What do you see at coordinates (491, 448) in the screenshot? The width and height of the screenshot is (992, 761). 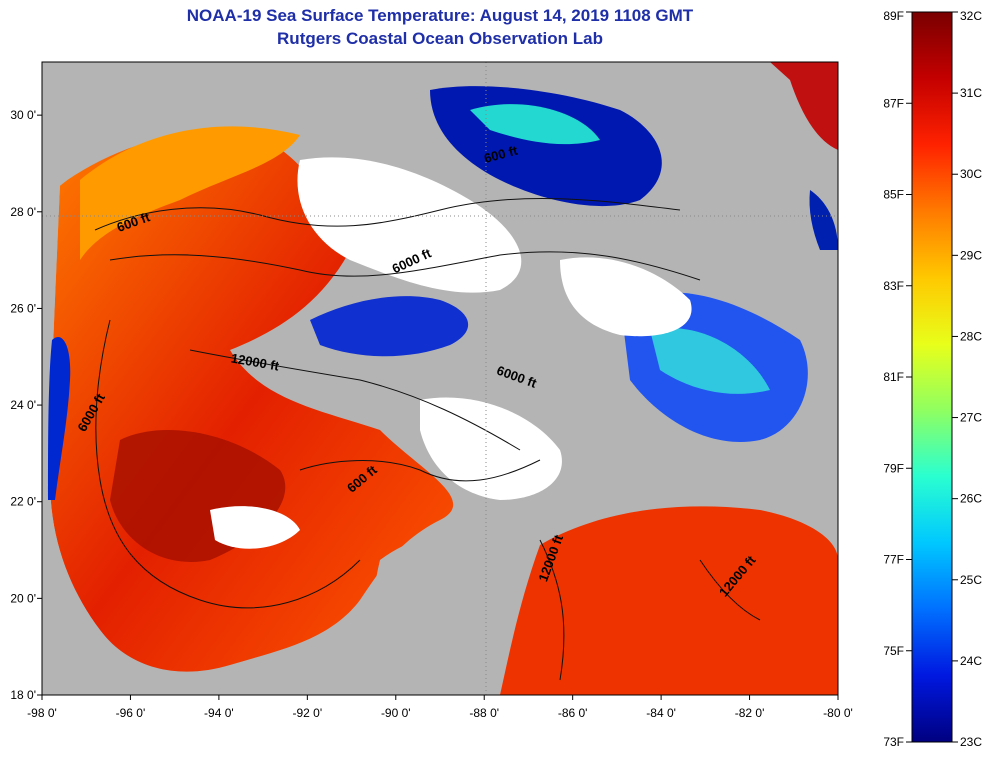 I see `cloud-gulf-center` at bounding box center [491, 448].